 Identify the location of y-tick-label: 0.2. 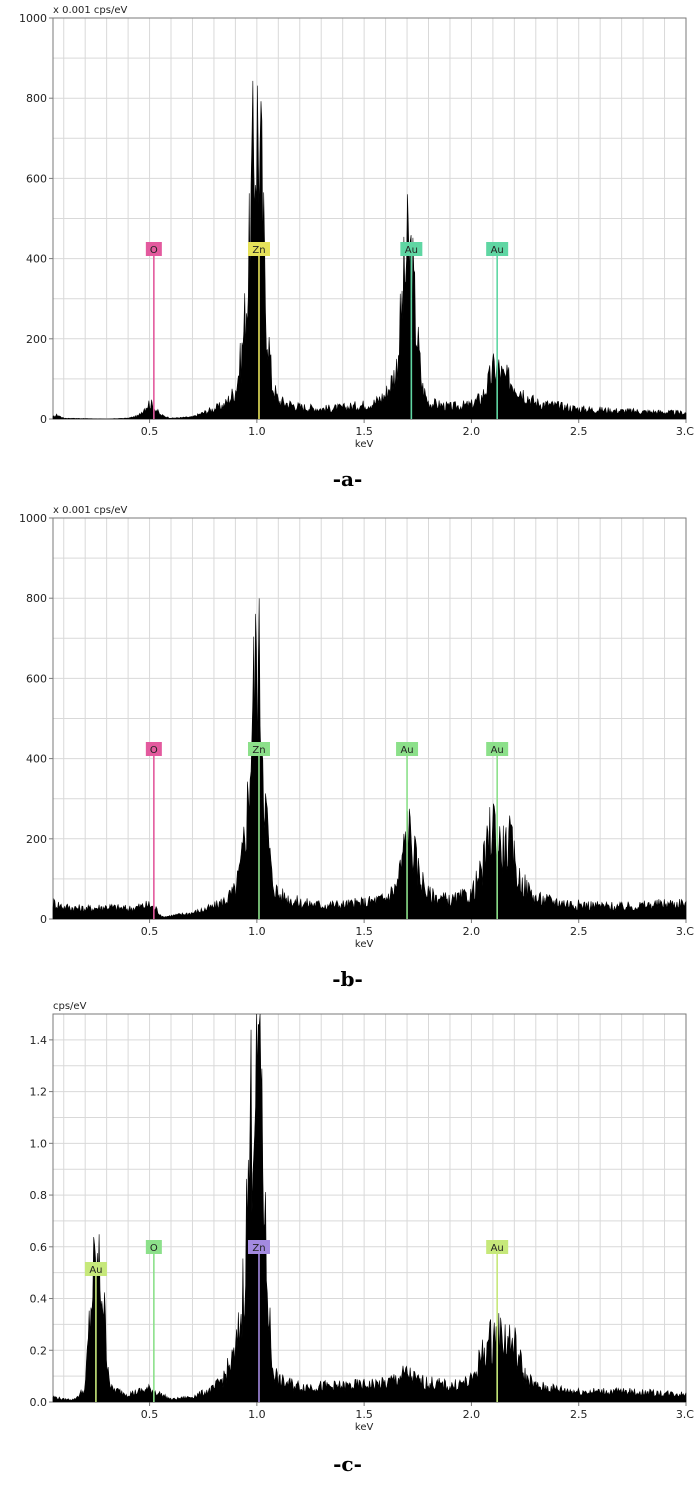
(39, 1350).